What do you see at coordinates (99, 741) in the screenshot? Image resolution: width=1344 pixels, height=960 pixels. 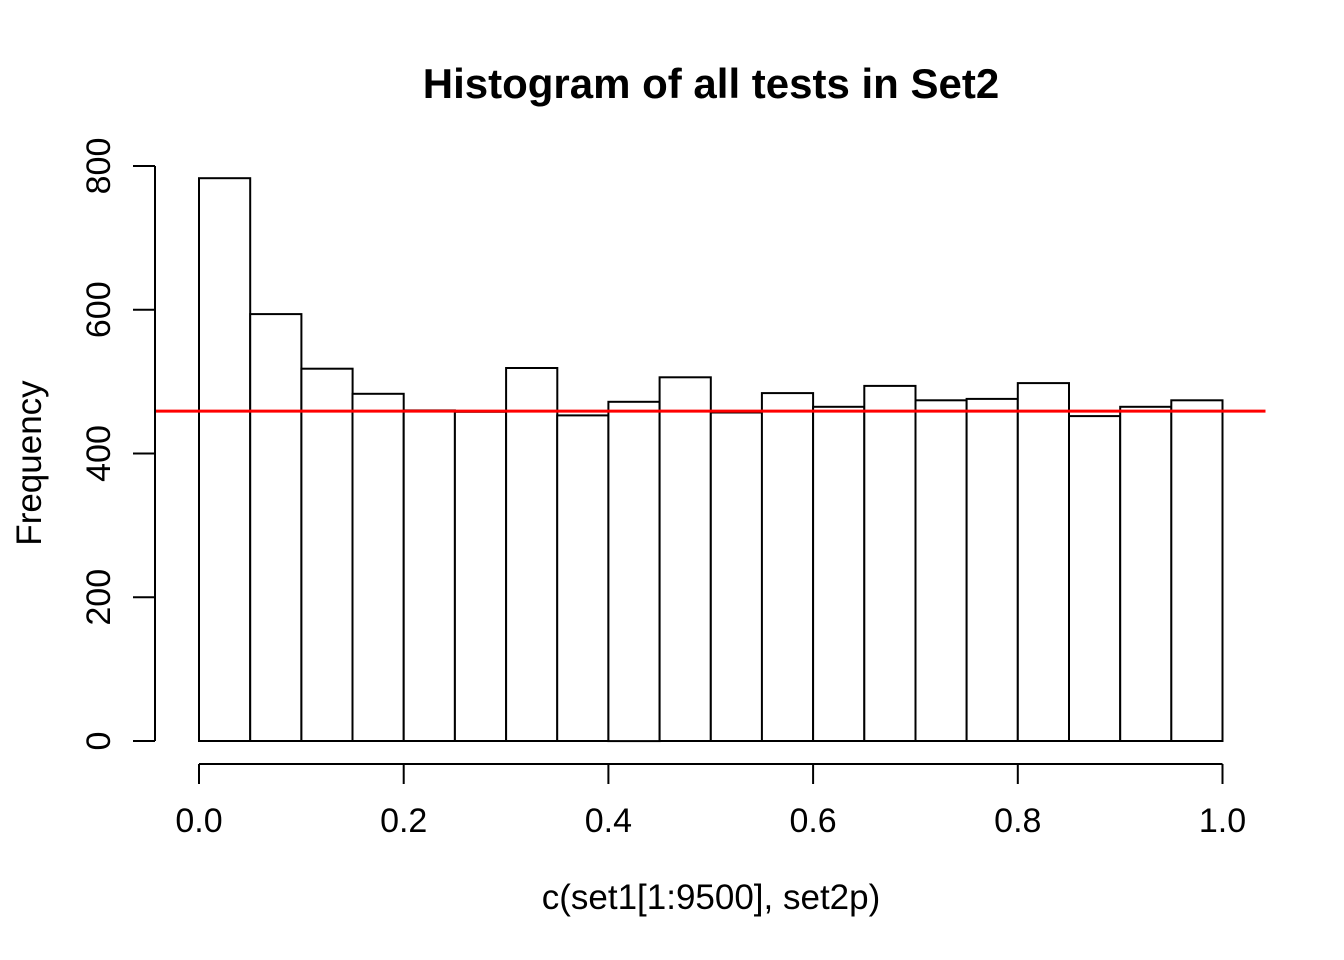 I see `y-tick-label: 0` at bounding box center [99, 741].